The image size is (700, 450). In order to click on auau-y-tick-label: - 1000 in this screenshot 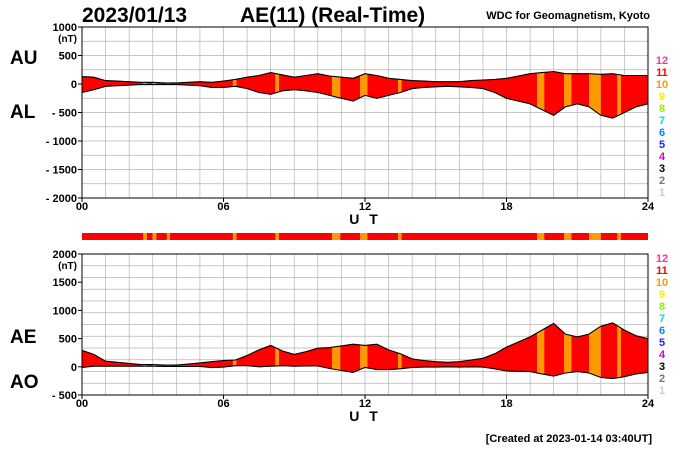, I will do `click(61, 142)`.